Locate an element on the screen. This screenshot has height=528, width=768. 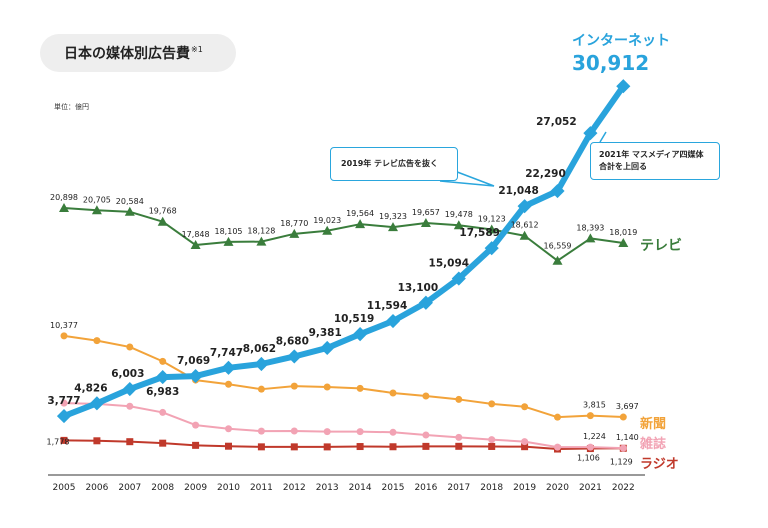
x-tick-label: 2014 is located at coordinates (360, 488).